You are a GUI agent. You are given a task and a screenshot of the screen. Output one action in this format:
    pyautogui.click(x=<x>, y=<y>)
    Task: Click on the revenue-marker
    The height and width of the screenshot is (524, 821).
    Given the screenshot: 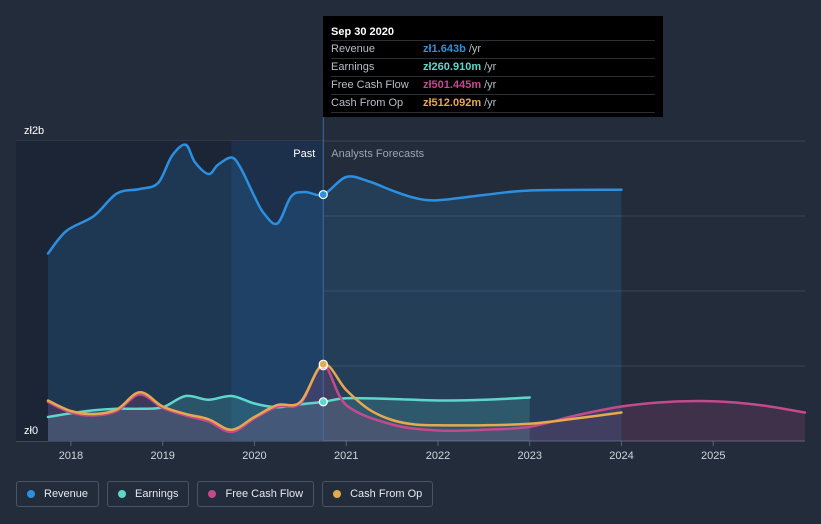 What is the action you would take?
    pyautogui.click(x=323, y=194)
    